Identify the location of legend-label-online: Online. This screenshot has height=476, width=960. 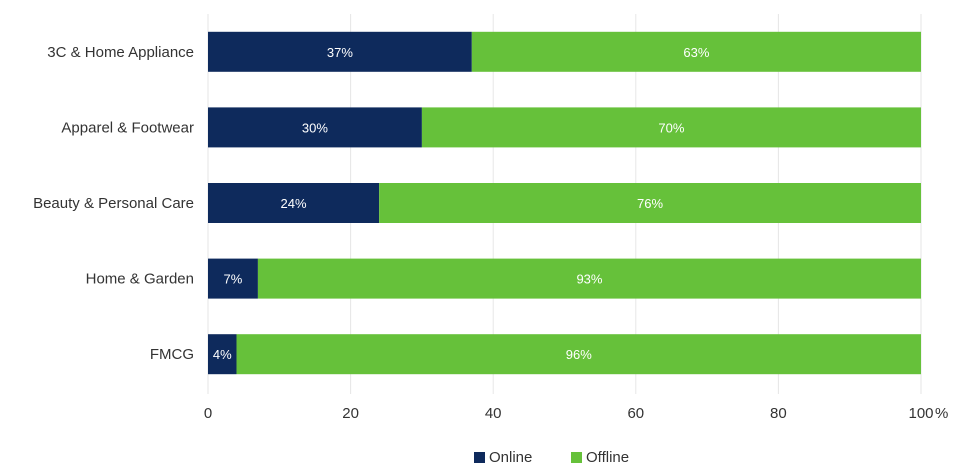
(510, 457).